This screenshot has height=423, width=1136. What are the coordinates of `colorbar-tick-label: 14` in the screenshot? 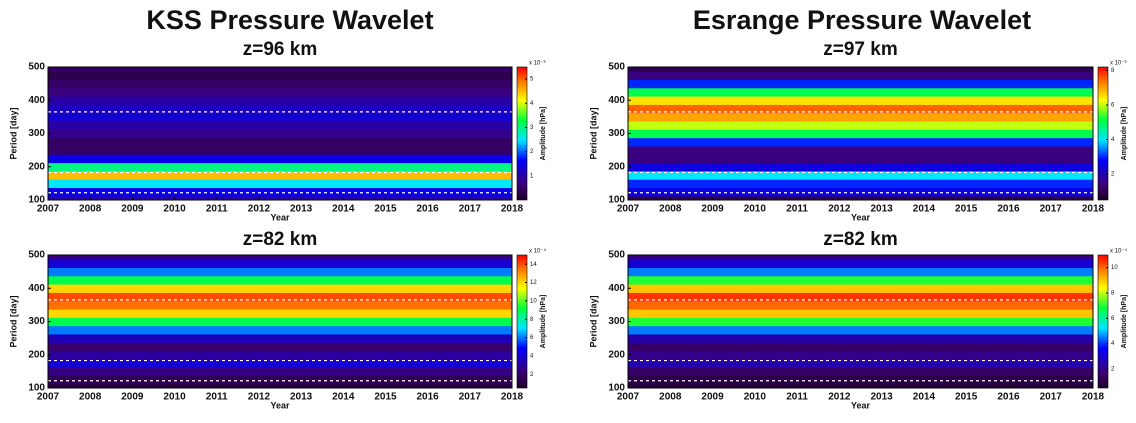 It's located at (533, 265).